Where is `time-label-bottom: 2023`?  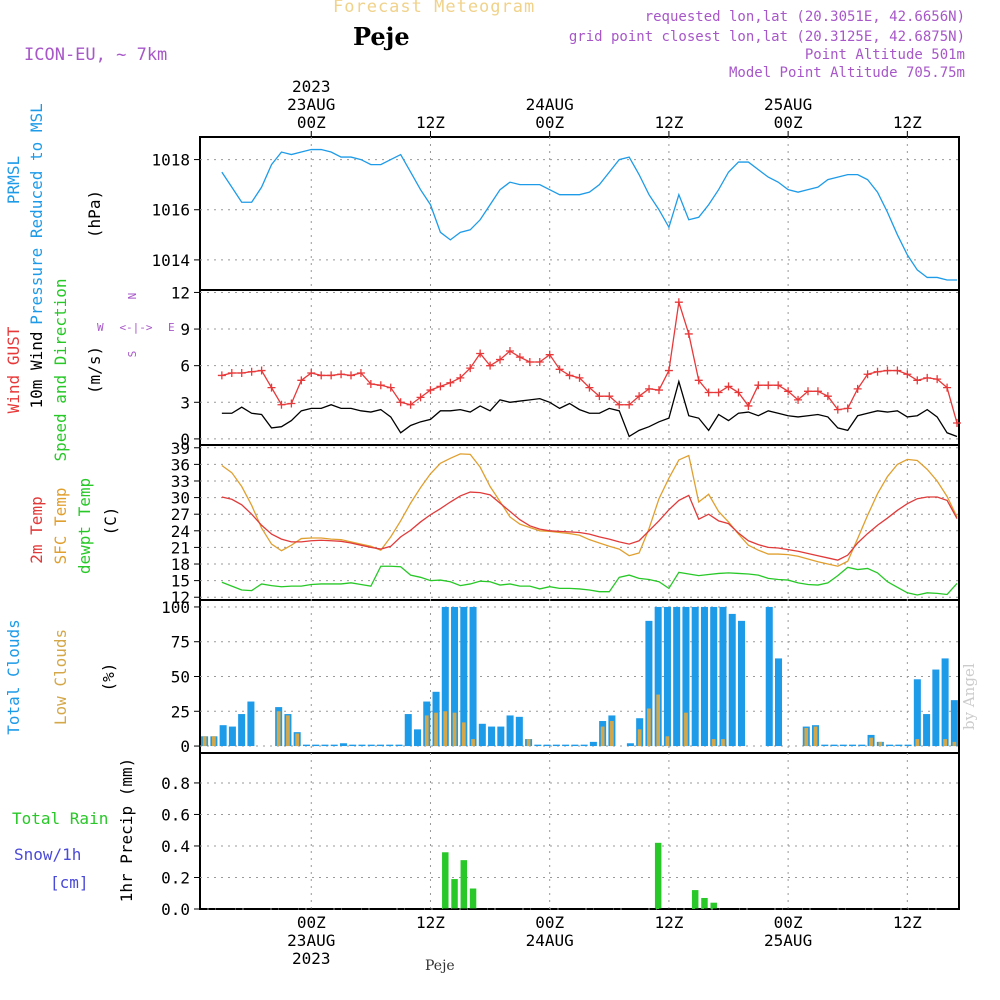 time-label-bottom: 2023 is located at coordinates (311, 958).